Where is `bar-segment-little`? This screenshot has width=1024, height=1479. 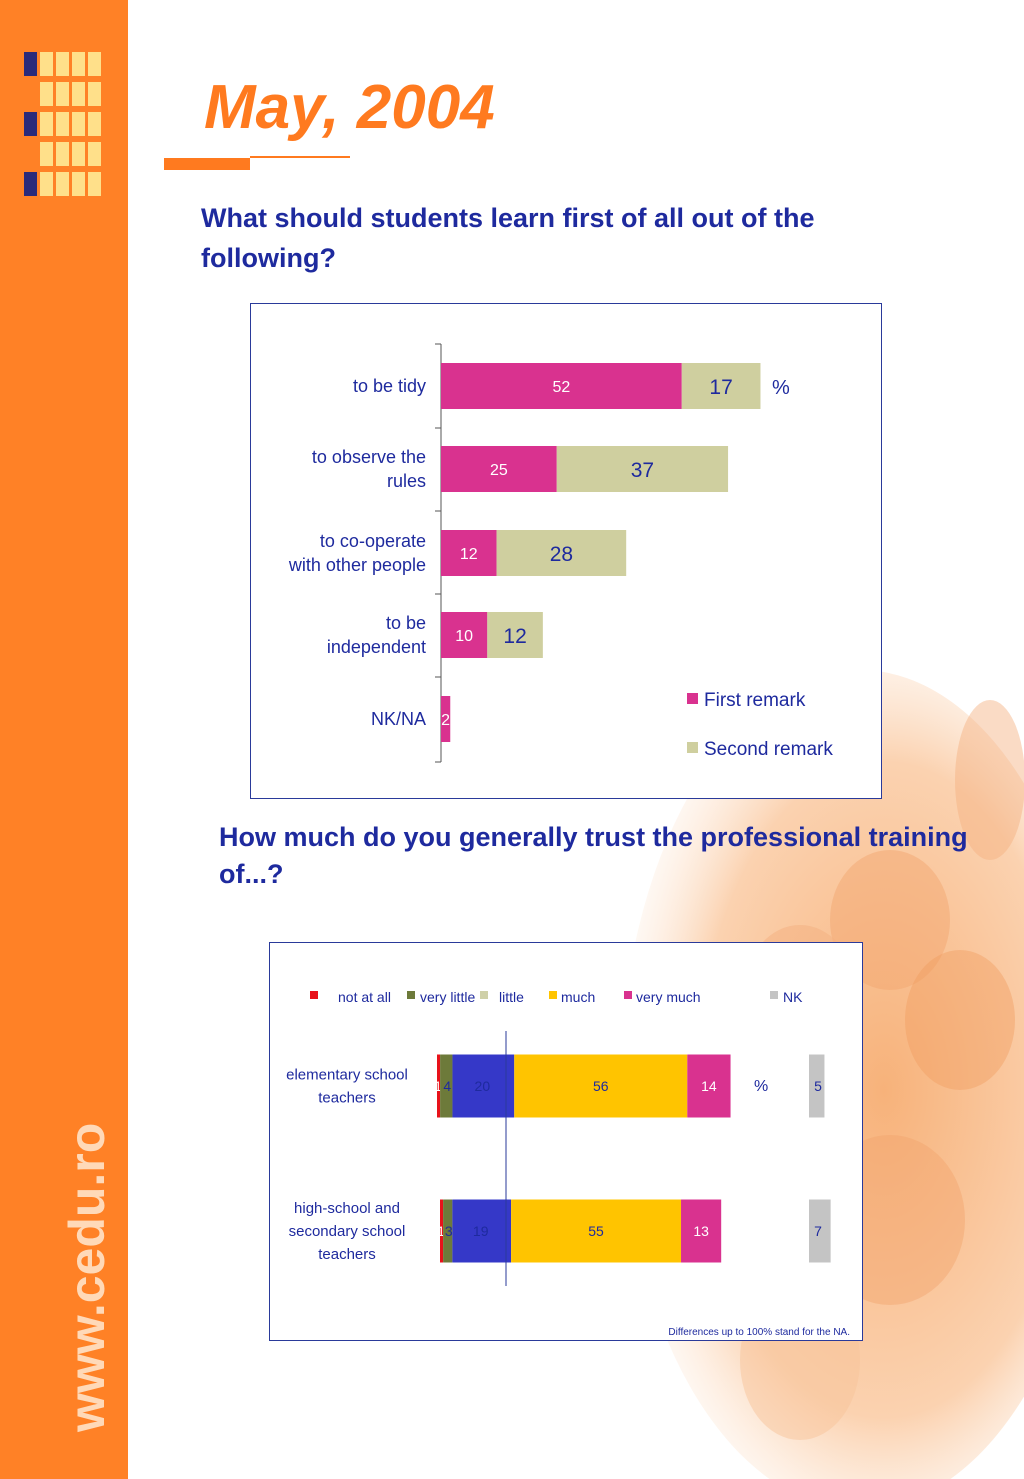 bar-segment-little is located at coordinates (483, 1086).